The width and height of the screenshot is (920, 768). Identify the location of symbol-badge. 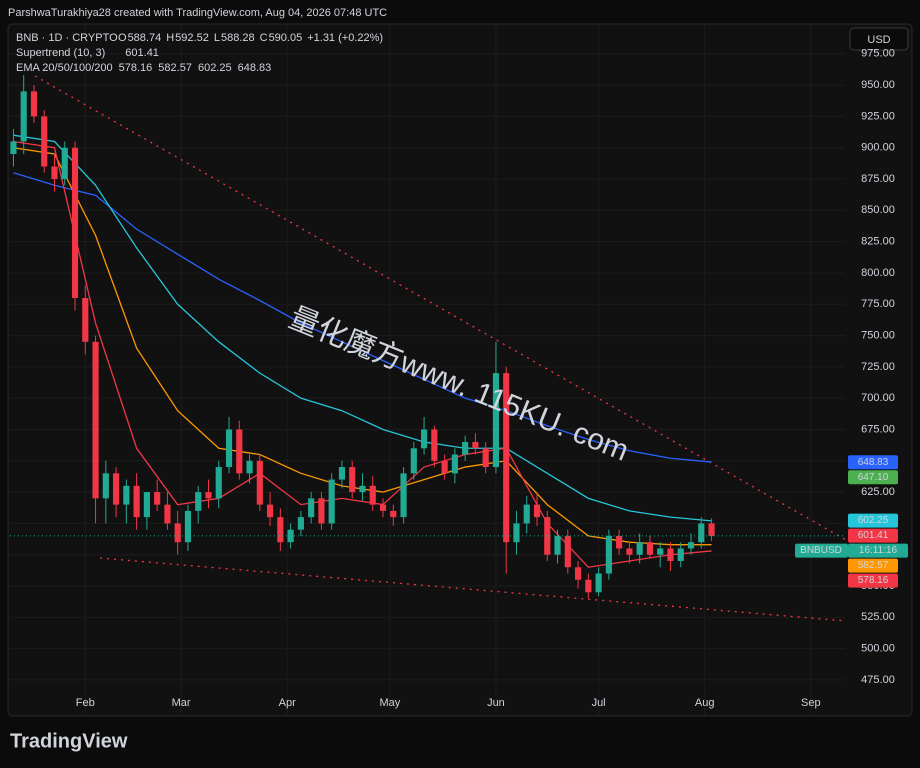
(821, 550).